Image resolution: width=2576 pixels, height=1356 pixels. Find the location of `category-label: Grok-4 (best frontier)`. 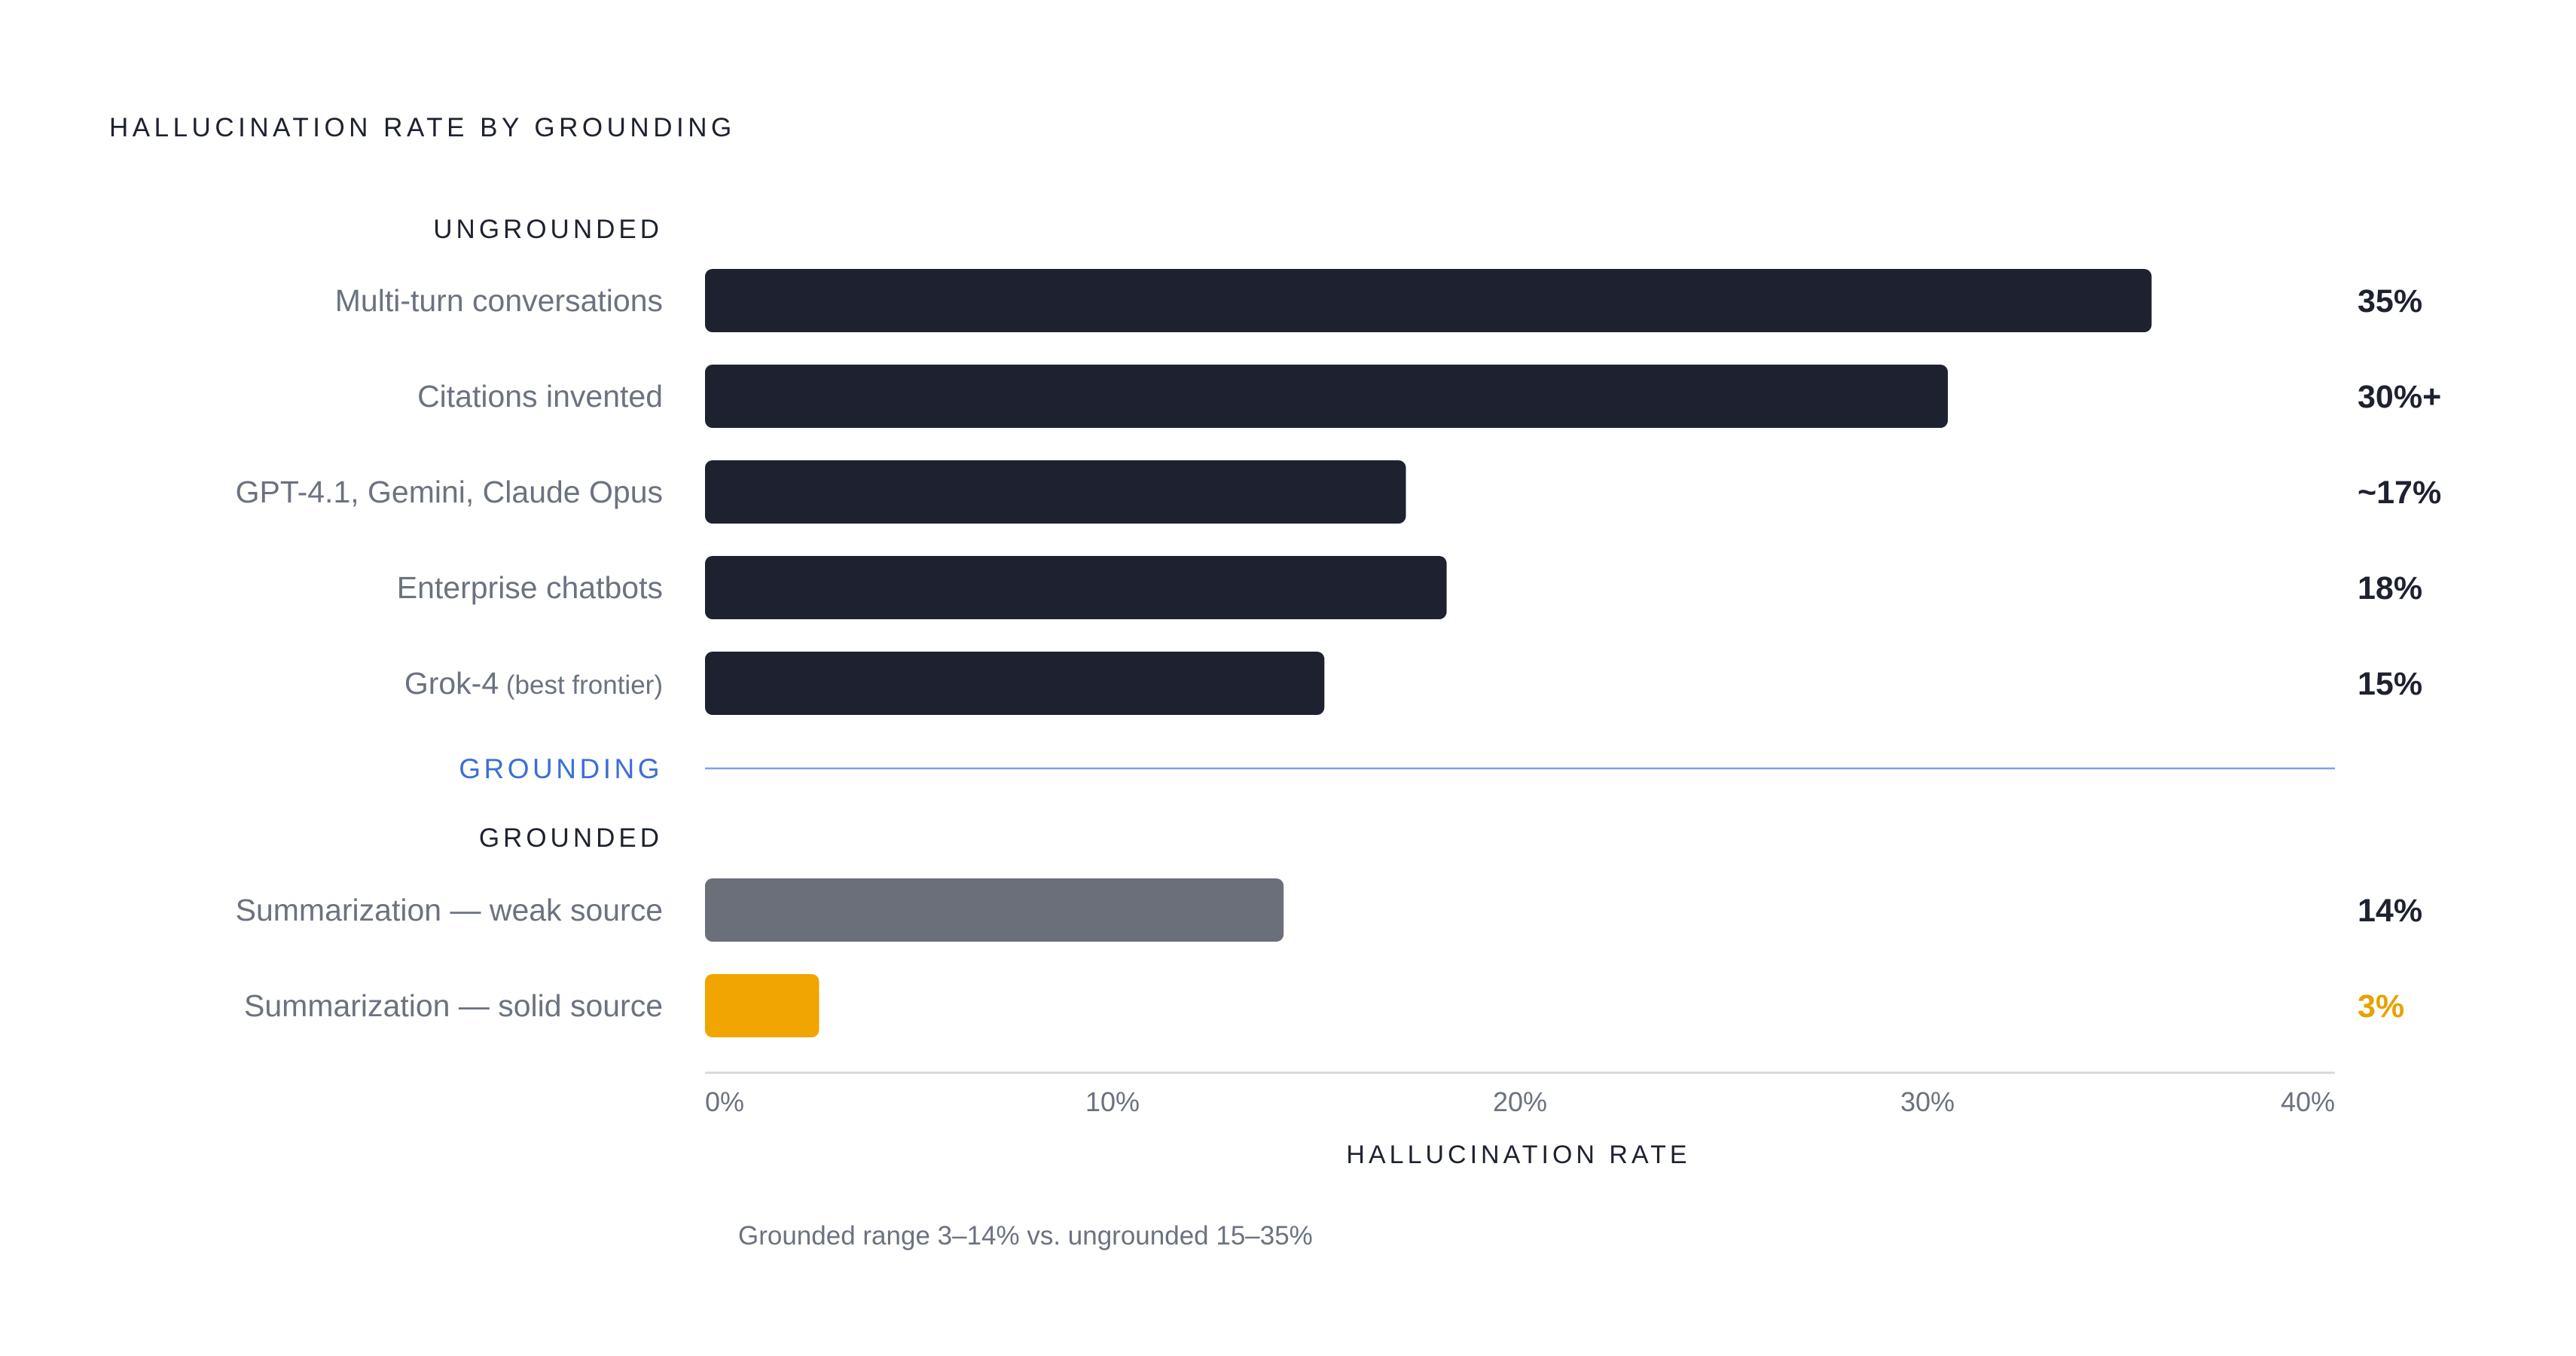

category-label: Grok-4 (best frontier) is located at coordinates (533, 683).